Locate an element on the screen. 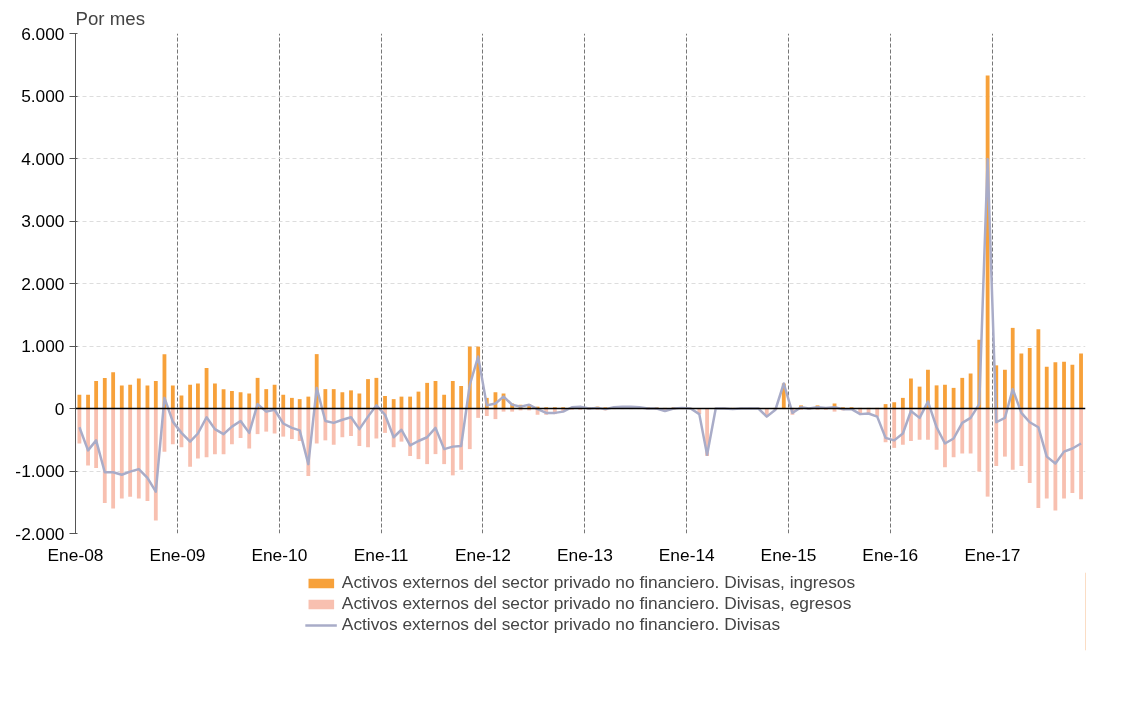 This screenshot has width=1123, height=717. x-tick-label: Ene-17 is located at coordinates (992, 554).